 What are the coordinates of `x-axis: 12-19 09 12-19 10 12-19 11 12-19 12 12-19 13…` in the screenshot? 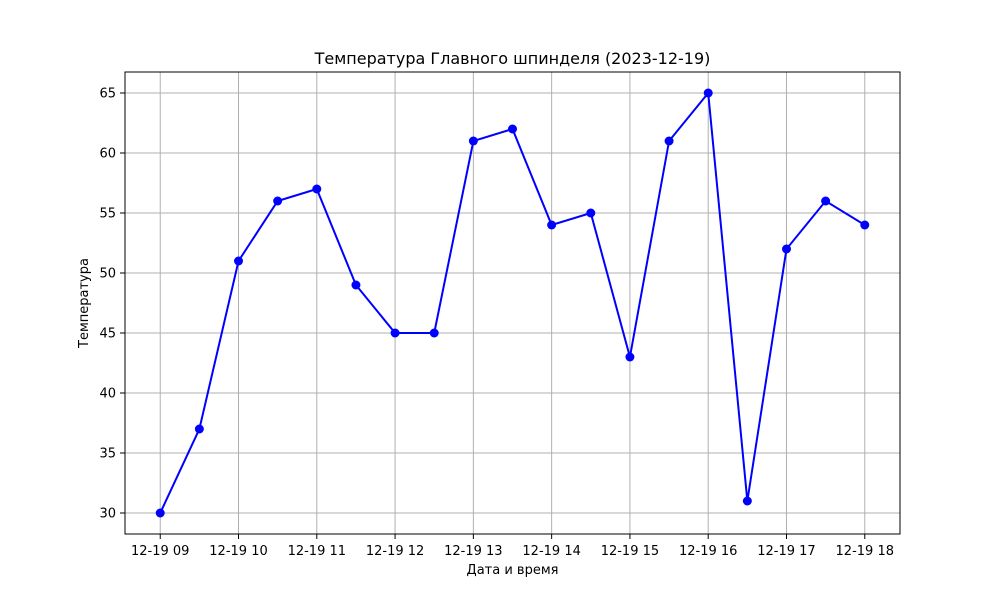 It's located at (512, 546).